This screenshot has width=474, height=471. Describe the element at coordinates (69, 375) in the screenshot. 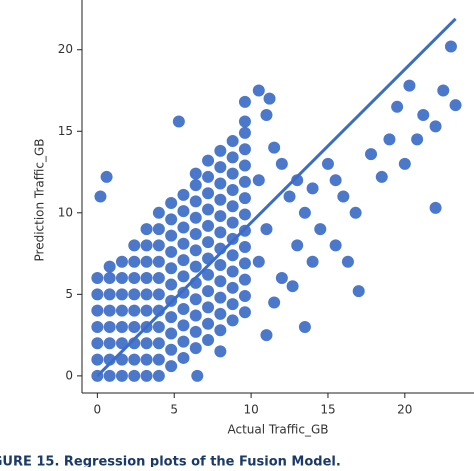

I see `y-tick-label: 0` at that location.